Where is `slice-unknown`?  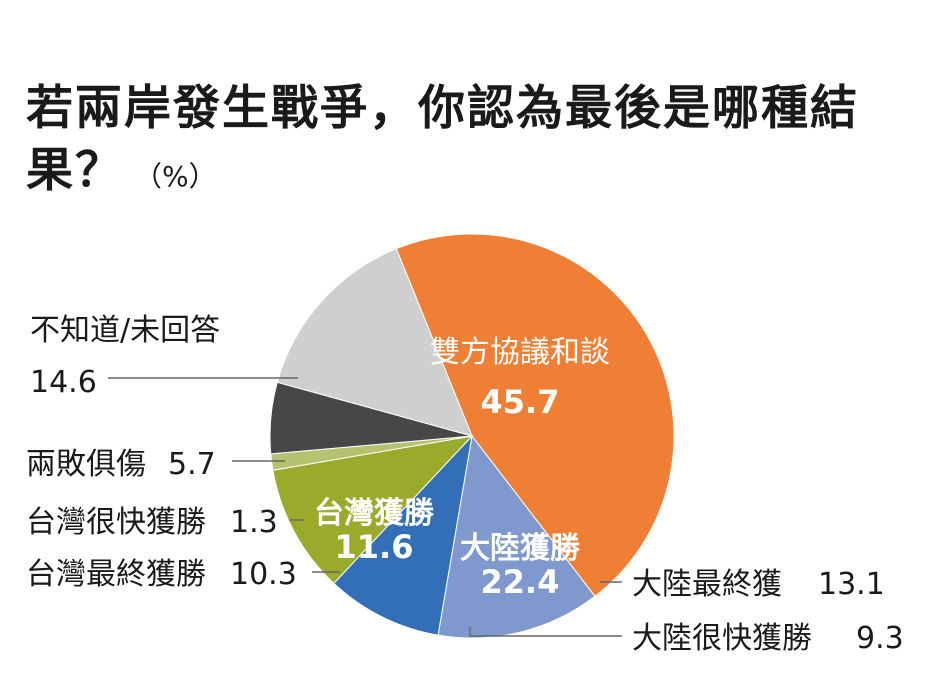
slice-unknown is located at coordinates (374, 342).